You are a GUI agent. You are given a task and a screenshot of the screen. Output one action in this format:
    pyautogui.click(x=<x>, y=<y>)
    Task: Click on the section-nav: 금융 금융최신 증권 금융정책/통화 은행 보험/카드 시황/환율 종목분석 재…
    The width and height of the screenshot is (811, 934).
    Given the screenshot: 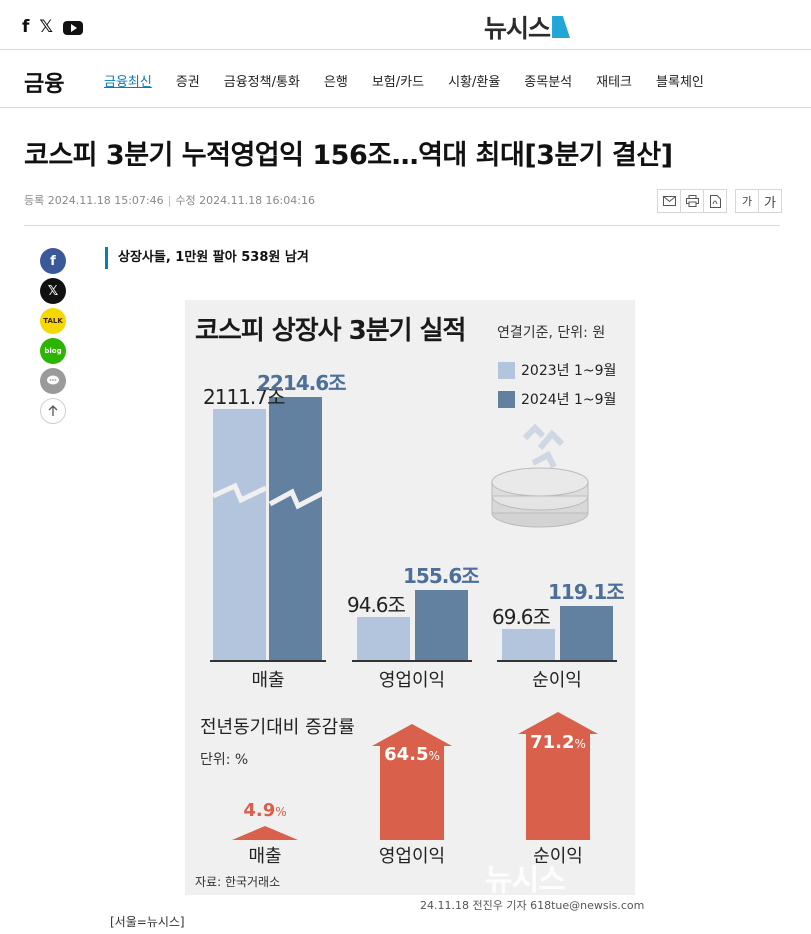 What is the action you would take?
    pyautogui.click(x=405, y=79)
    